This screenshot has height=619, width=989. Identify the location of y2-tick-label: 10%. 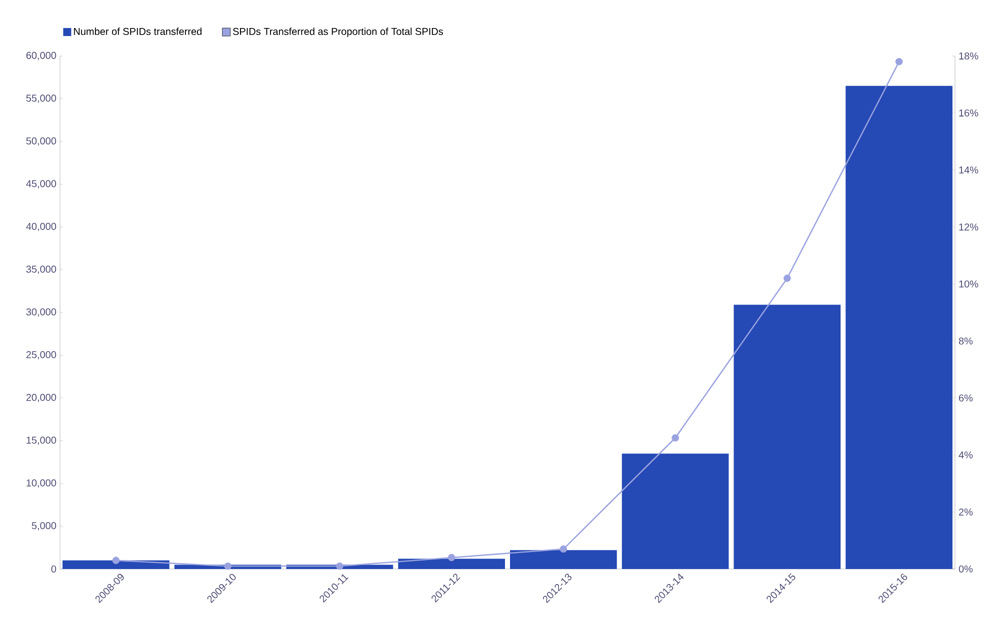
(968, 284).